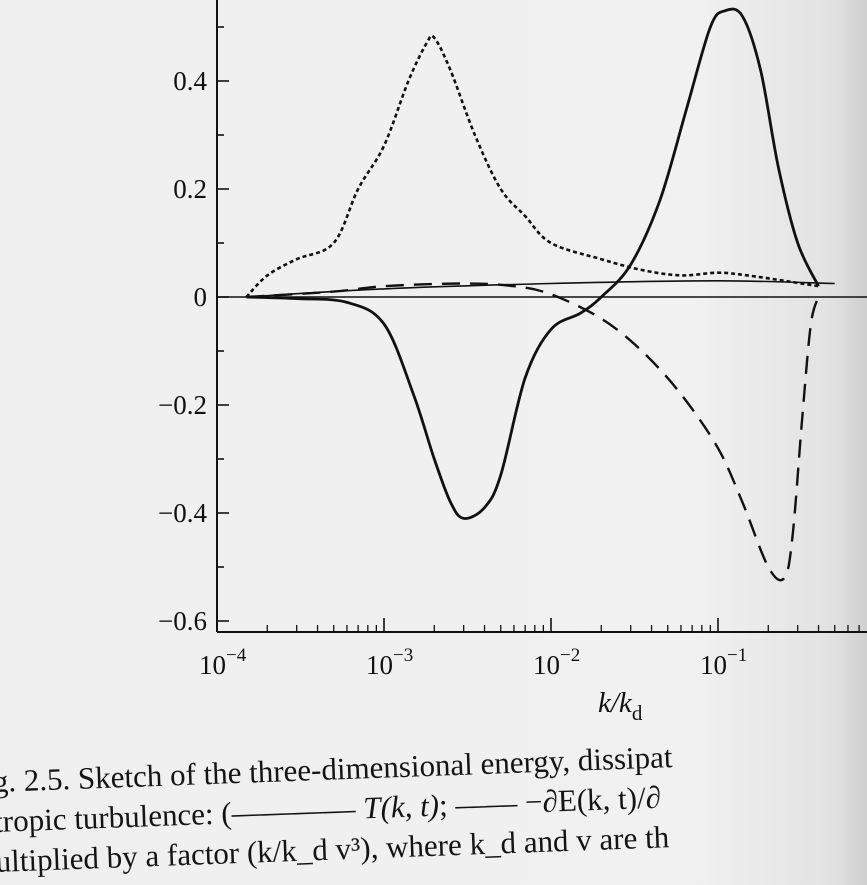  I want to click on y-tick-label: −0.6, so click(182, 621).